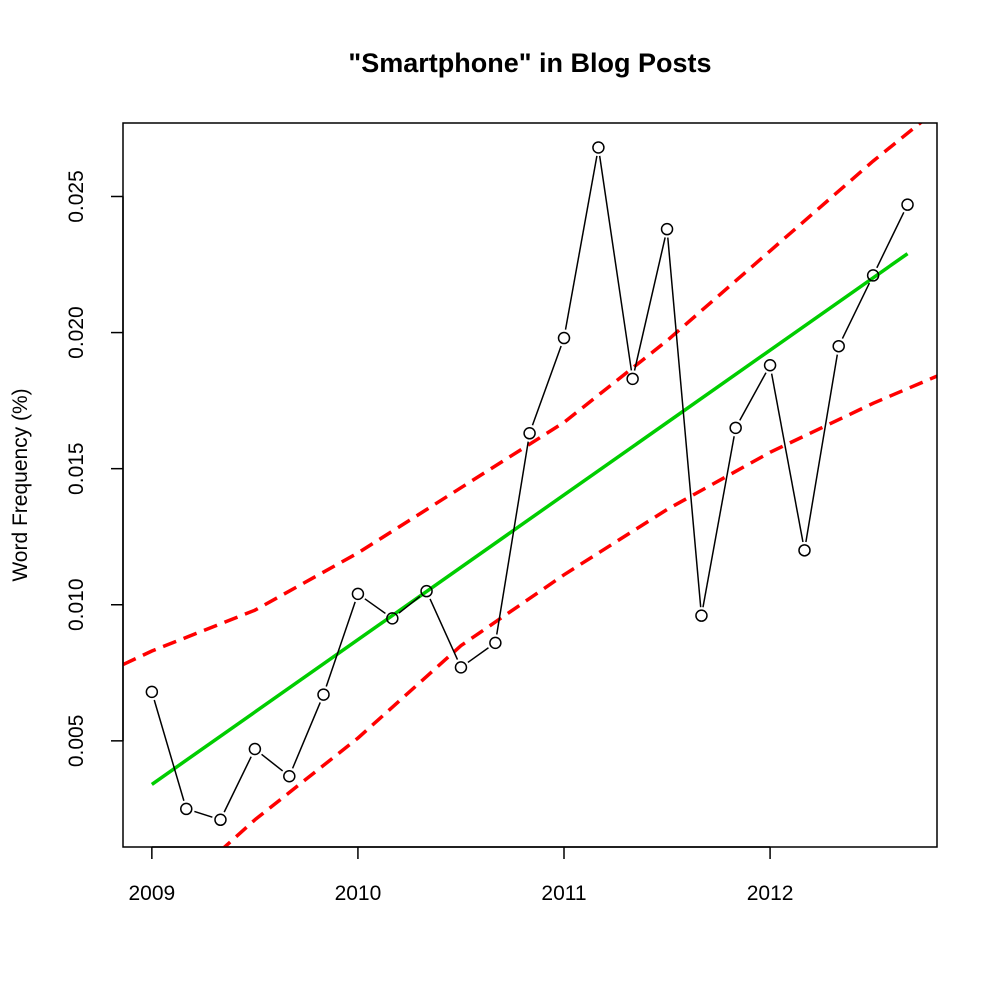 The image size is (1000, 1000). What do you see at coordinates (770, 893) in the screenshot?
I see `x-tick-label: 2012` at bounding box center [770, 893].